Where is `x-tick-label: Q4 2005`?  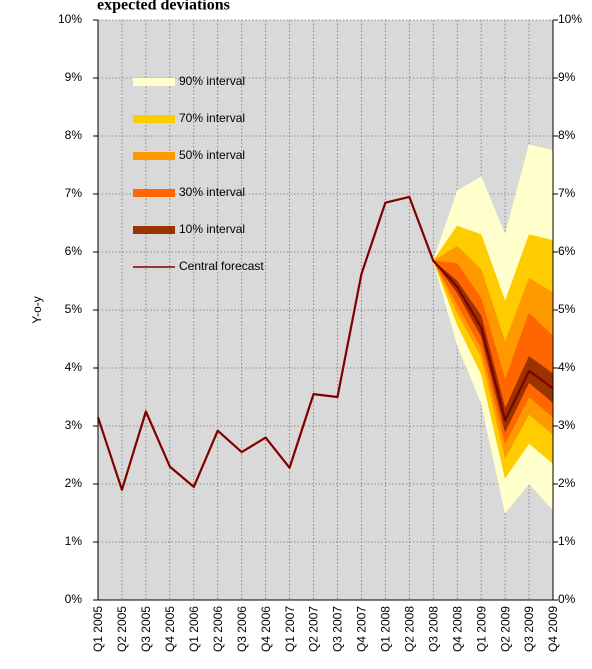 x-tick-label: Q4 2005 is located at coordinates (170, 629).